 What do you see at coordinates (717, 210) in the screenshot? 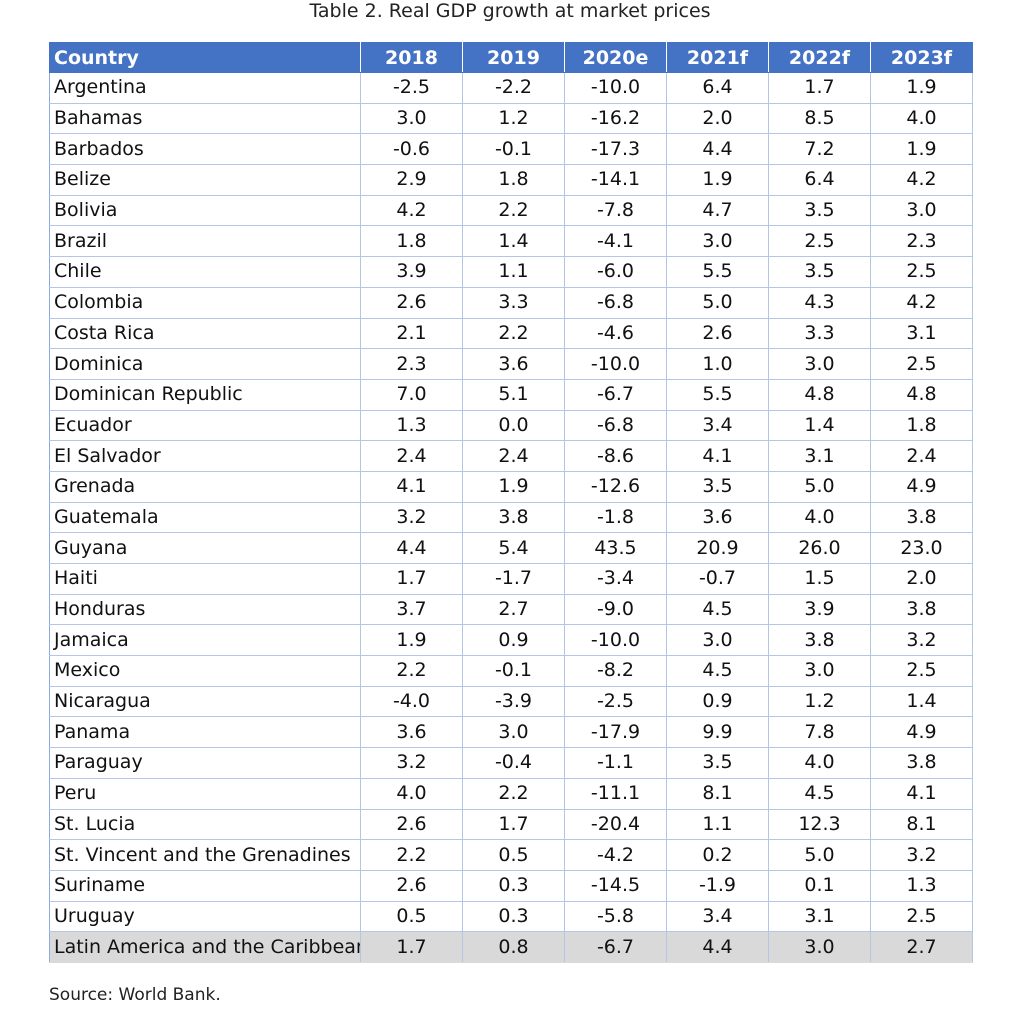
I see `cell-2021f: 4.7` at bounding box center [717, 210].